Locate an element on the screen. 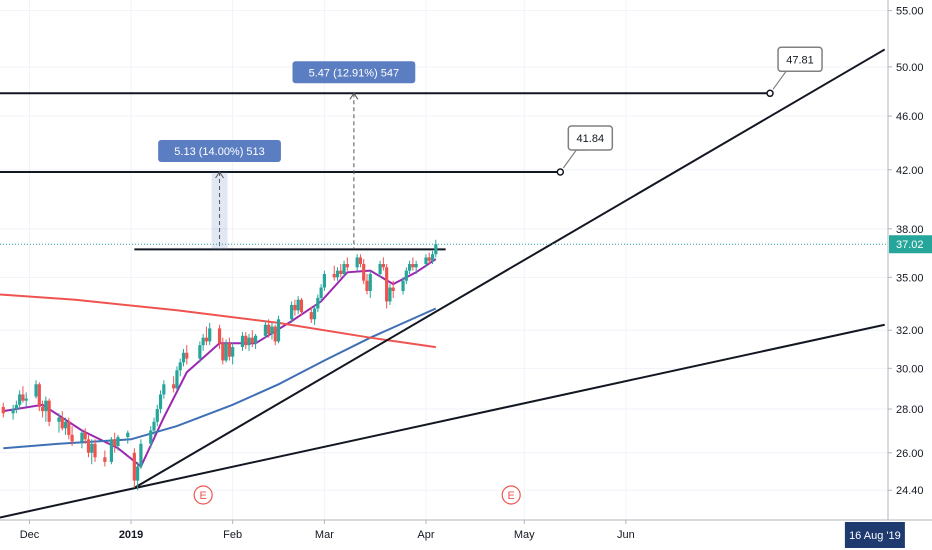 Image resolution: width=932 pixels, height=550 pixels. crosshair-date-label: 16 Aug '19 is located at coordinates (875, 536).